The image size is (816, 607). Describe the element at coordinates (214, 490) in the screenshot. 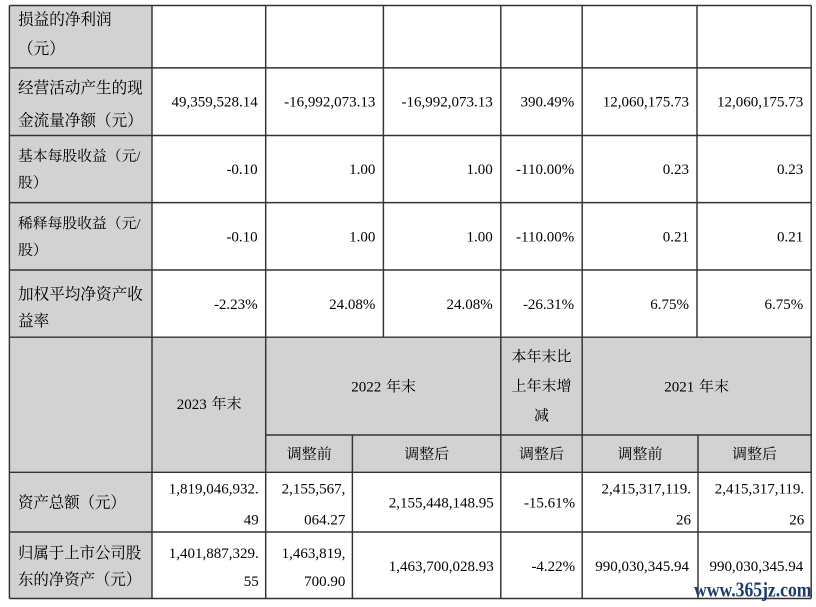

I see `svg-text: 1,819,046,932.` at that location.